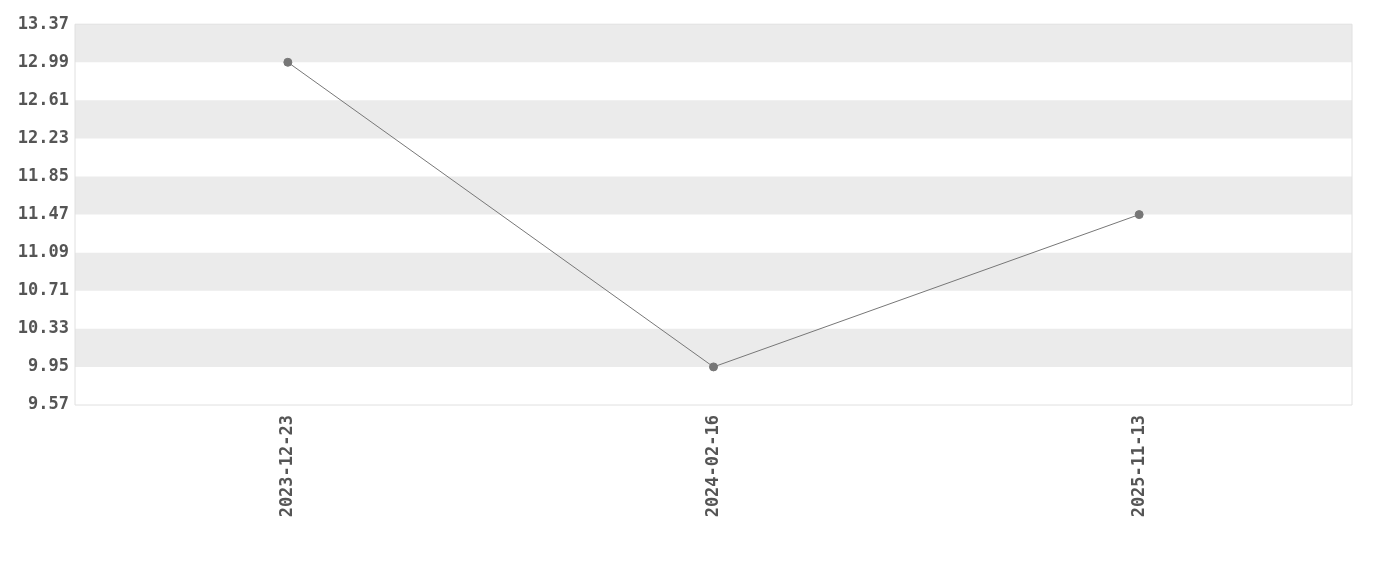  I want to click on y-tick-label: 11.47, so click(43, 213).